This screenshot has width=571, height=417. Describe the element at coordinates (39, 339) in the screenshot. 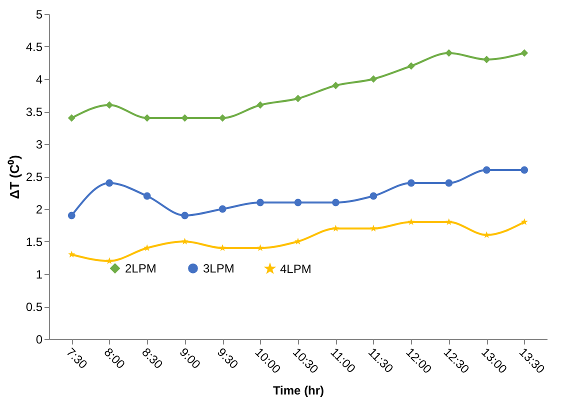

I see `y-tick-label: 0` at that location.